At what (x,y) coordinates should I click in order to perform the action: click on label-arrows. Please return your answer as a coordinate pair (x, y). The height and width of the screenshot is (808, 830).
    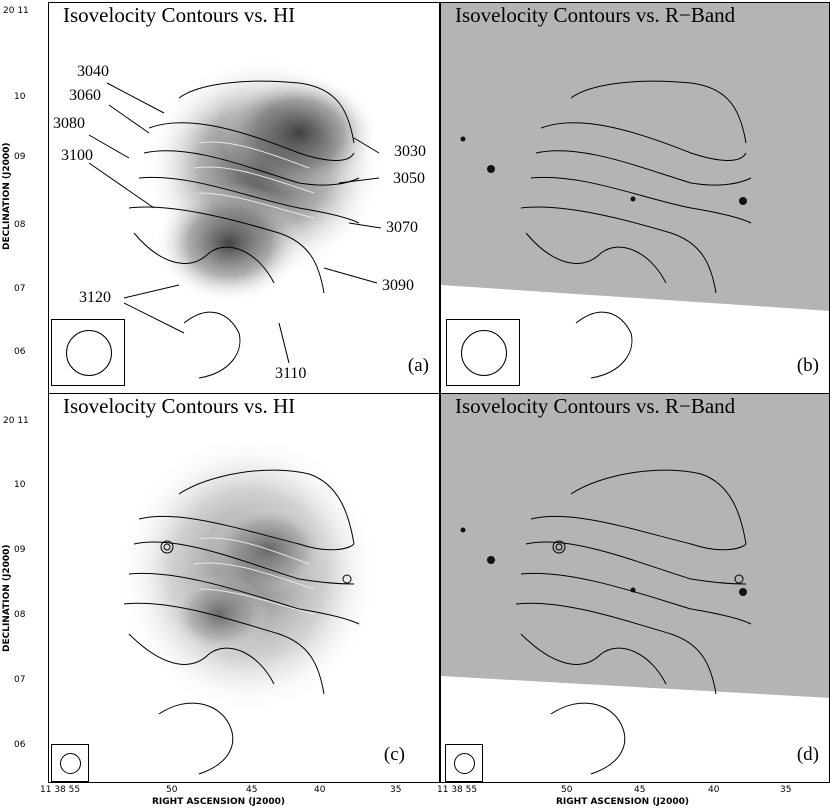
    Looking at the image, I should click on (235, 223).